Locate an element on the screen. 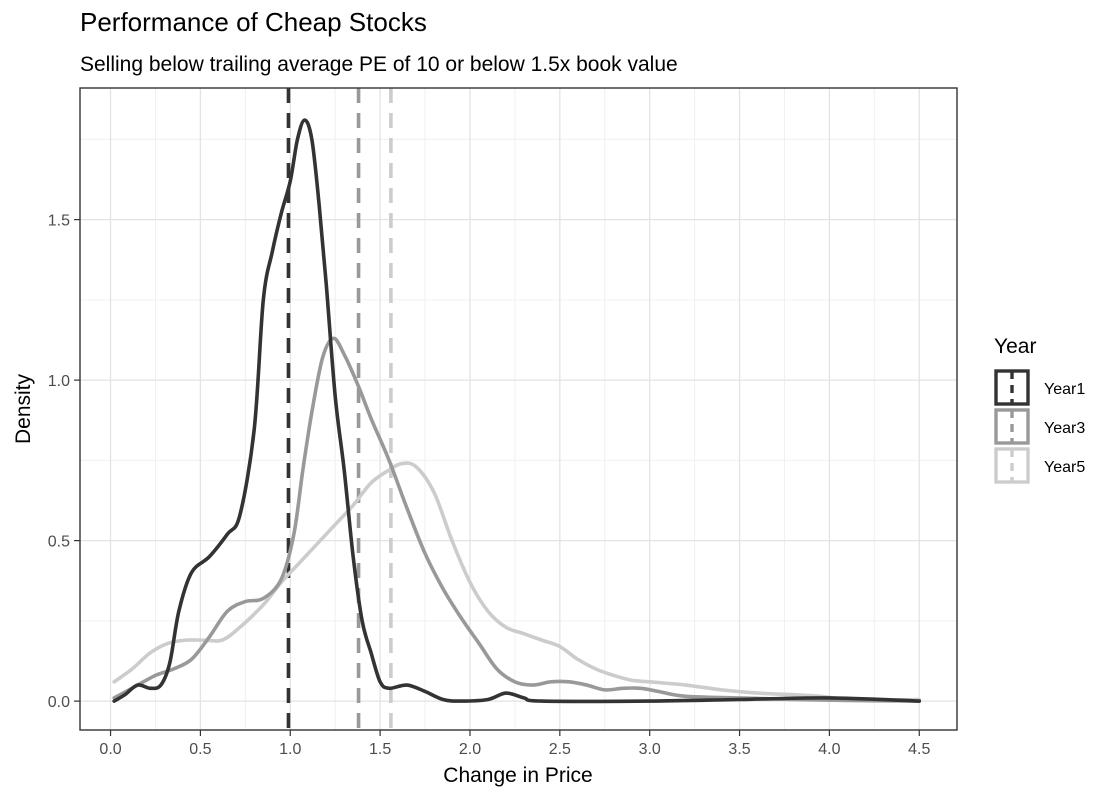 This screenshot has width=1120, height=800. legend-title: Year is located at coordinates (1015, 346).